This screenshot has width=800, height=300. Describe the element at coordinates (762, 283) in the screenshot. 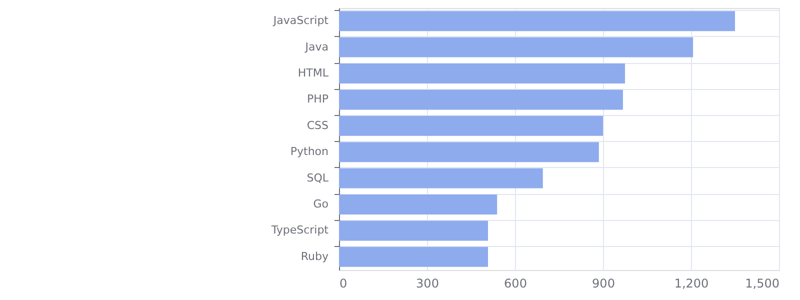

I see `x-tick-label: 1,500` at that location.